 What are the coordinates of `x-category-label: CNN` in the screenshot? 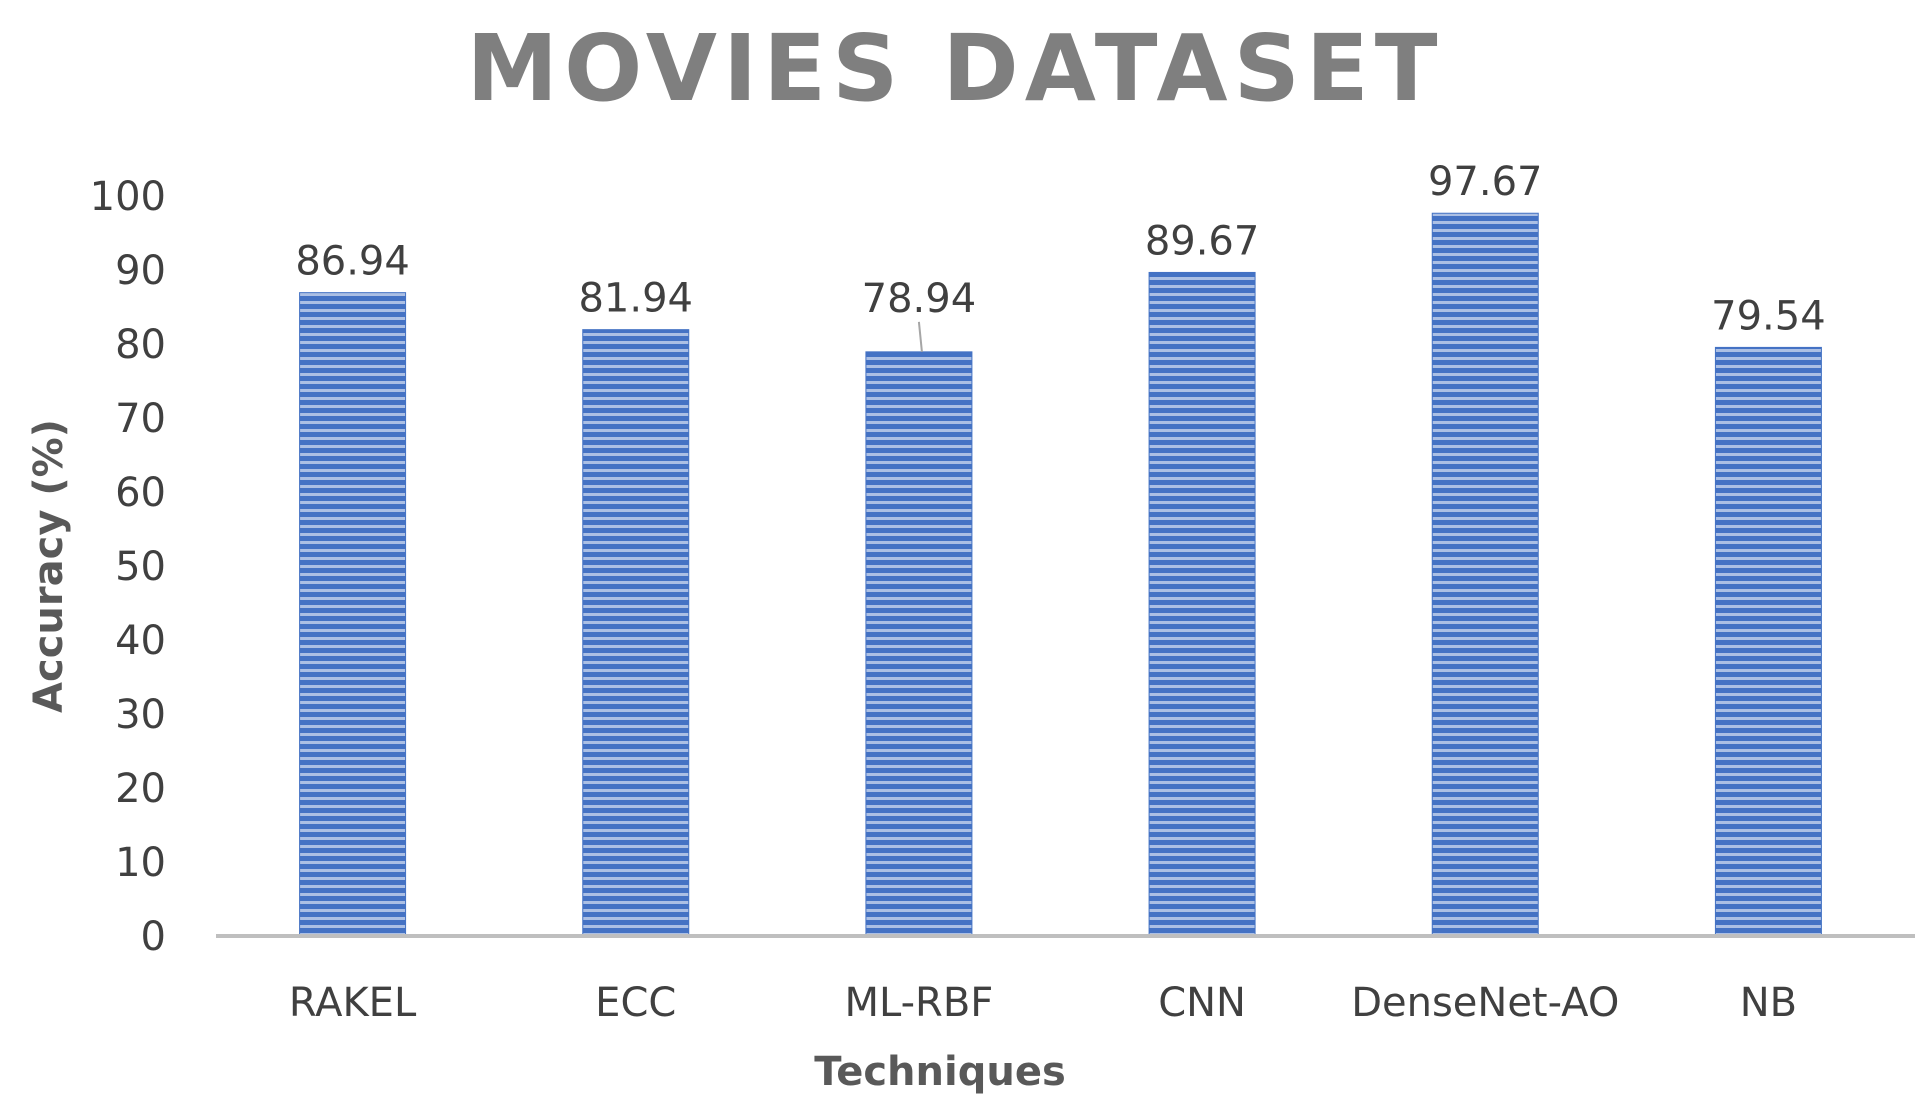 It's located at (1202, 1003).